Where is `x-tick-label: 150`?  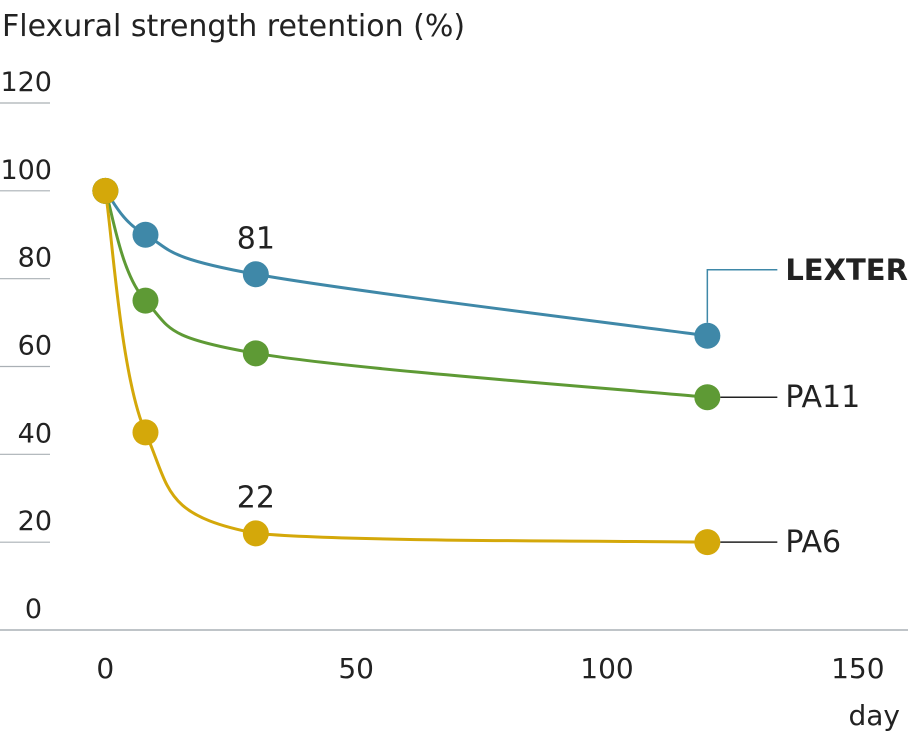
x-tick-label: 150 is located at coordinates (857, 668).